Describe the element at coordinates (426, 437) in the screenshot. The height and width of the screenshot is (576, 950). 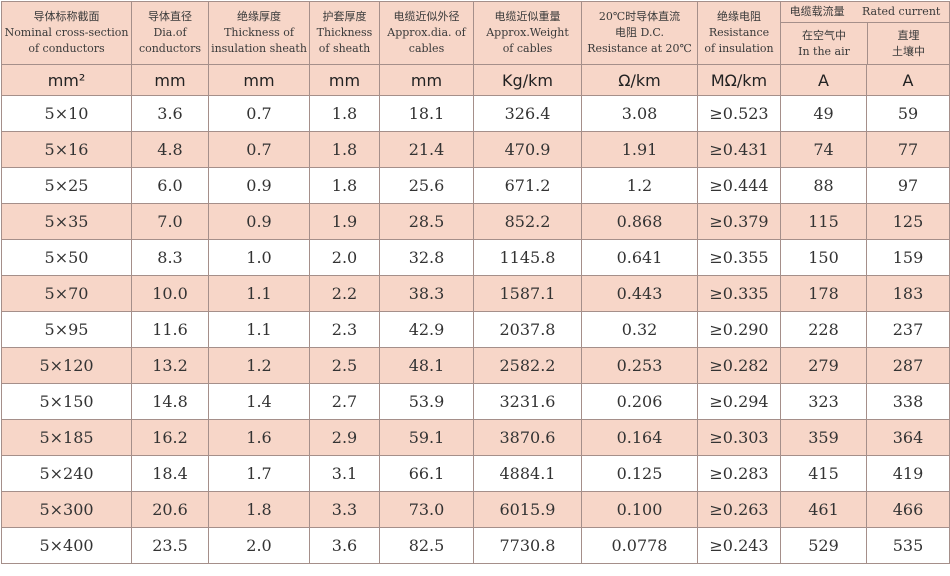
I see `table-cell: 59.1` at that location.